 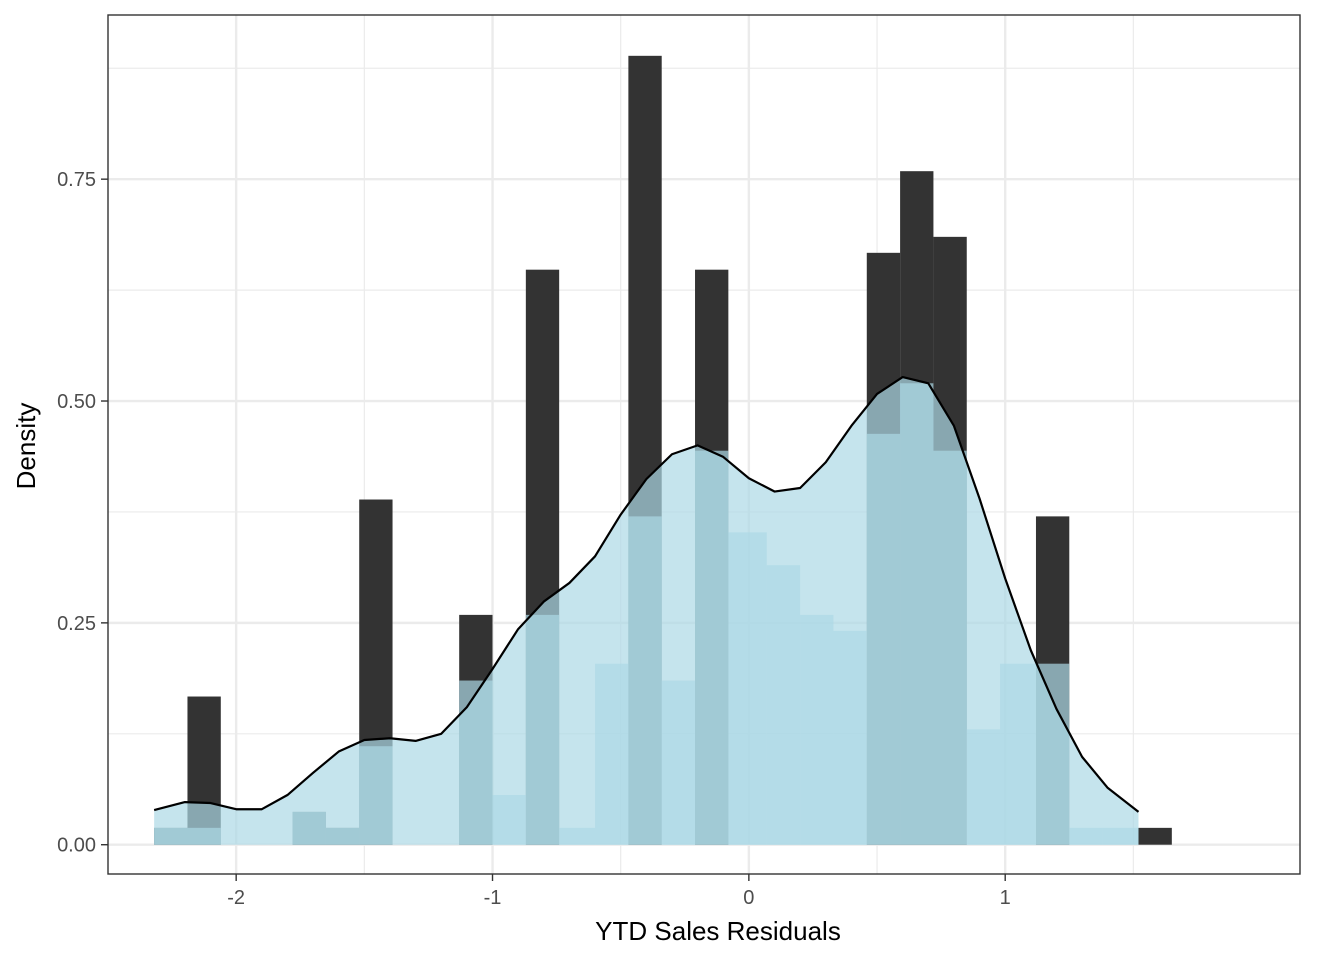 I want to click on x-tick-label: -2, so click(x=236, y=898).